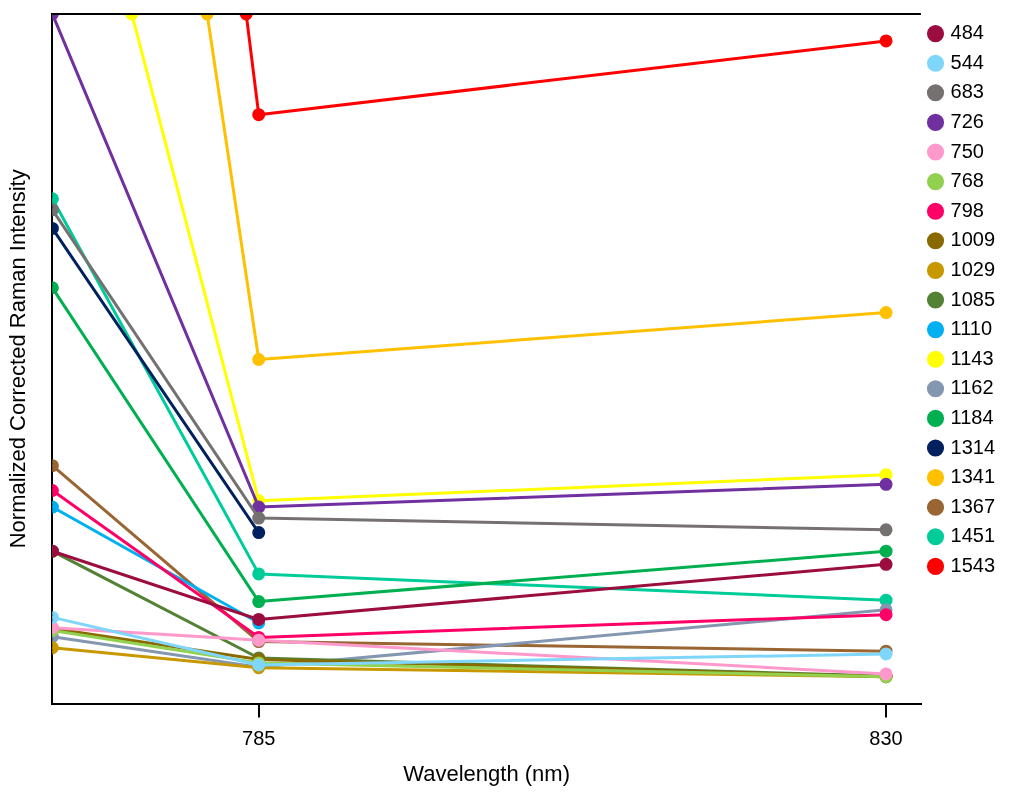 This screenshot has height=792, width=1025. I want to click on legend-label: 1029, so click(973, 268).